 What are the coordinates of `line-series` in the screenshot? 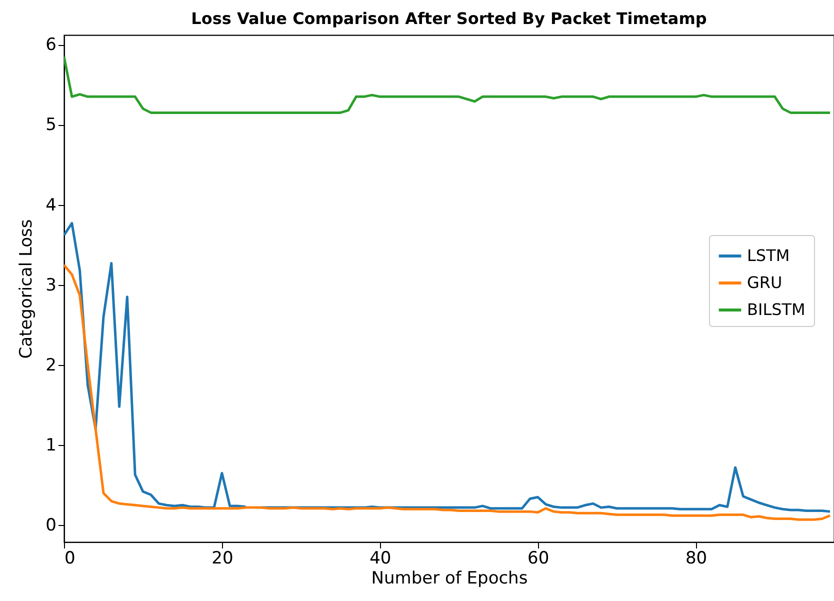 It's located at (448, 84).